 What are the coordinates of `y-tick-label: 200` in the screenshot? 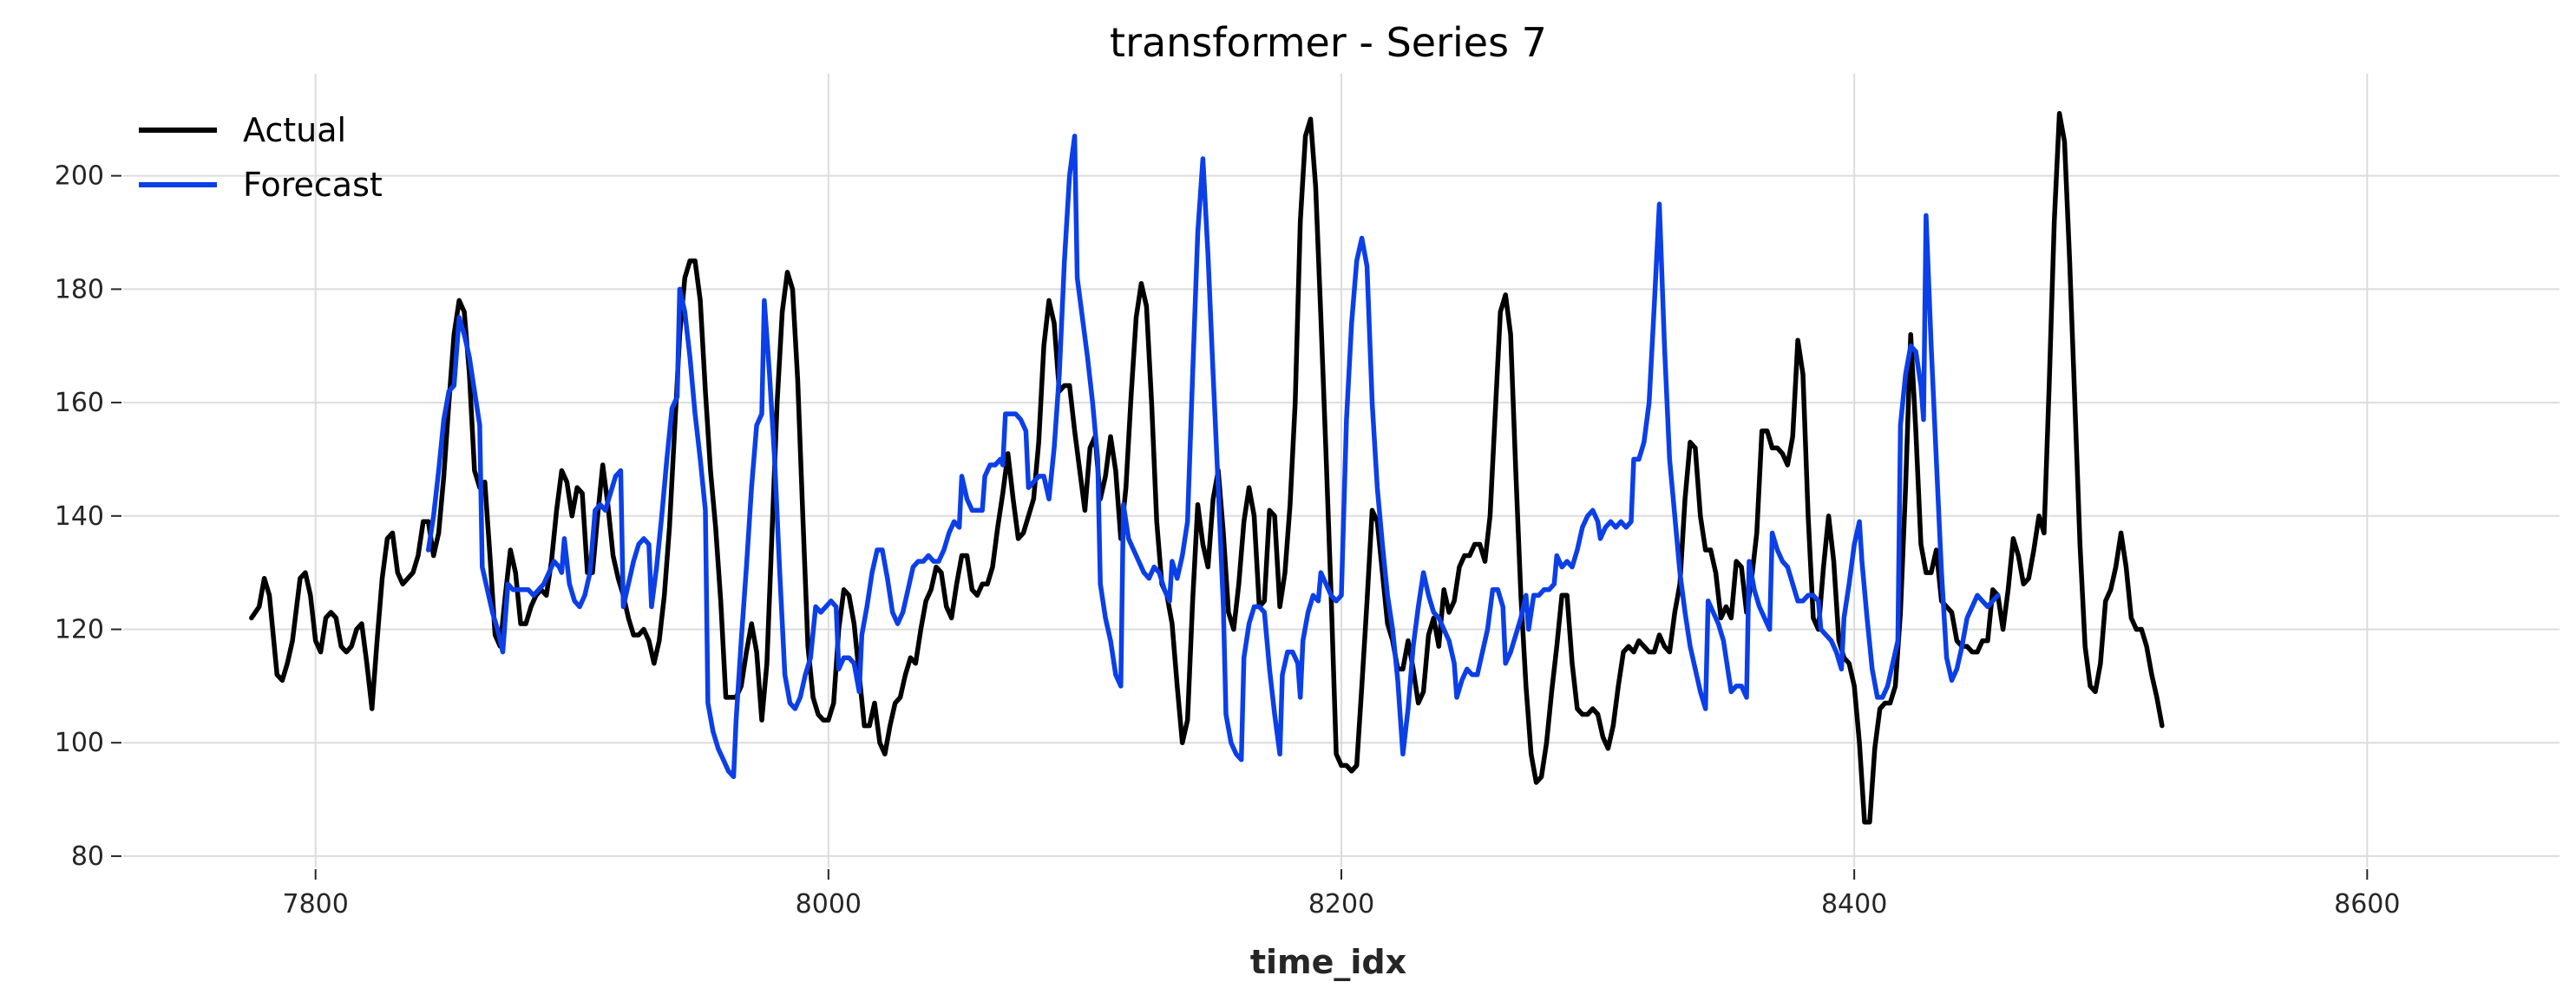 It's located at (79, 176).